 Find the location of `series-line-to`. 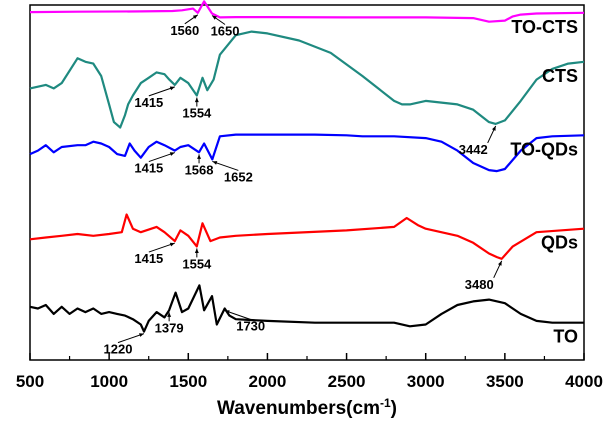

series-line-to is located at coordinates (306, 308).